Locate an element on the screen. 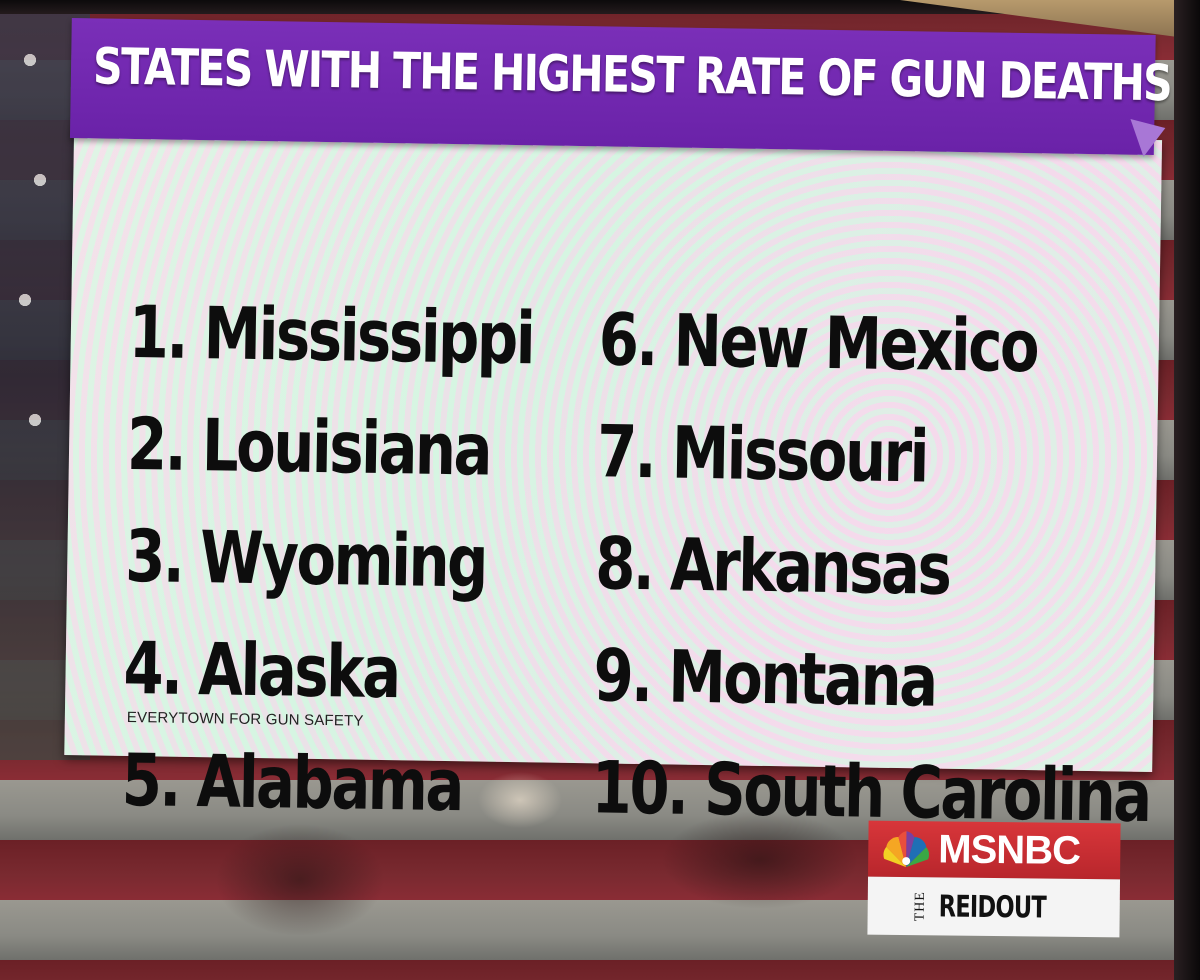 This screenshot has width=1200, height=980. tv-bezel-right is located at coordinates (1187, 490).